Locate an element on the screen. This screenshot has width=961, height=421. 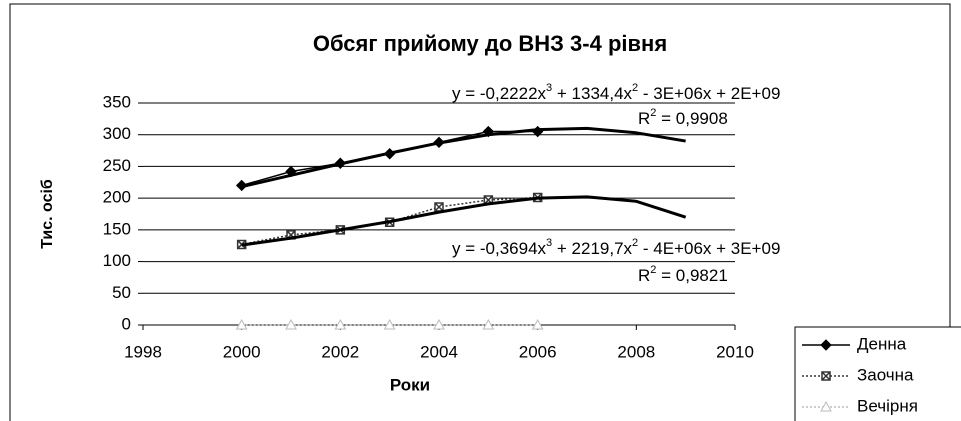
x-tick-label: 2002 is located at coordinates (340, 351).